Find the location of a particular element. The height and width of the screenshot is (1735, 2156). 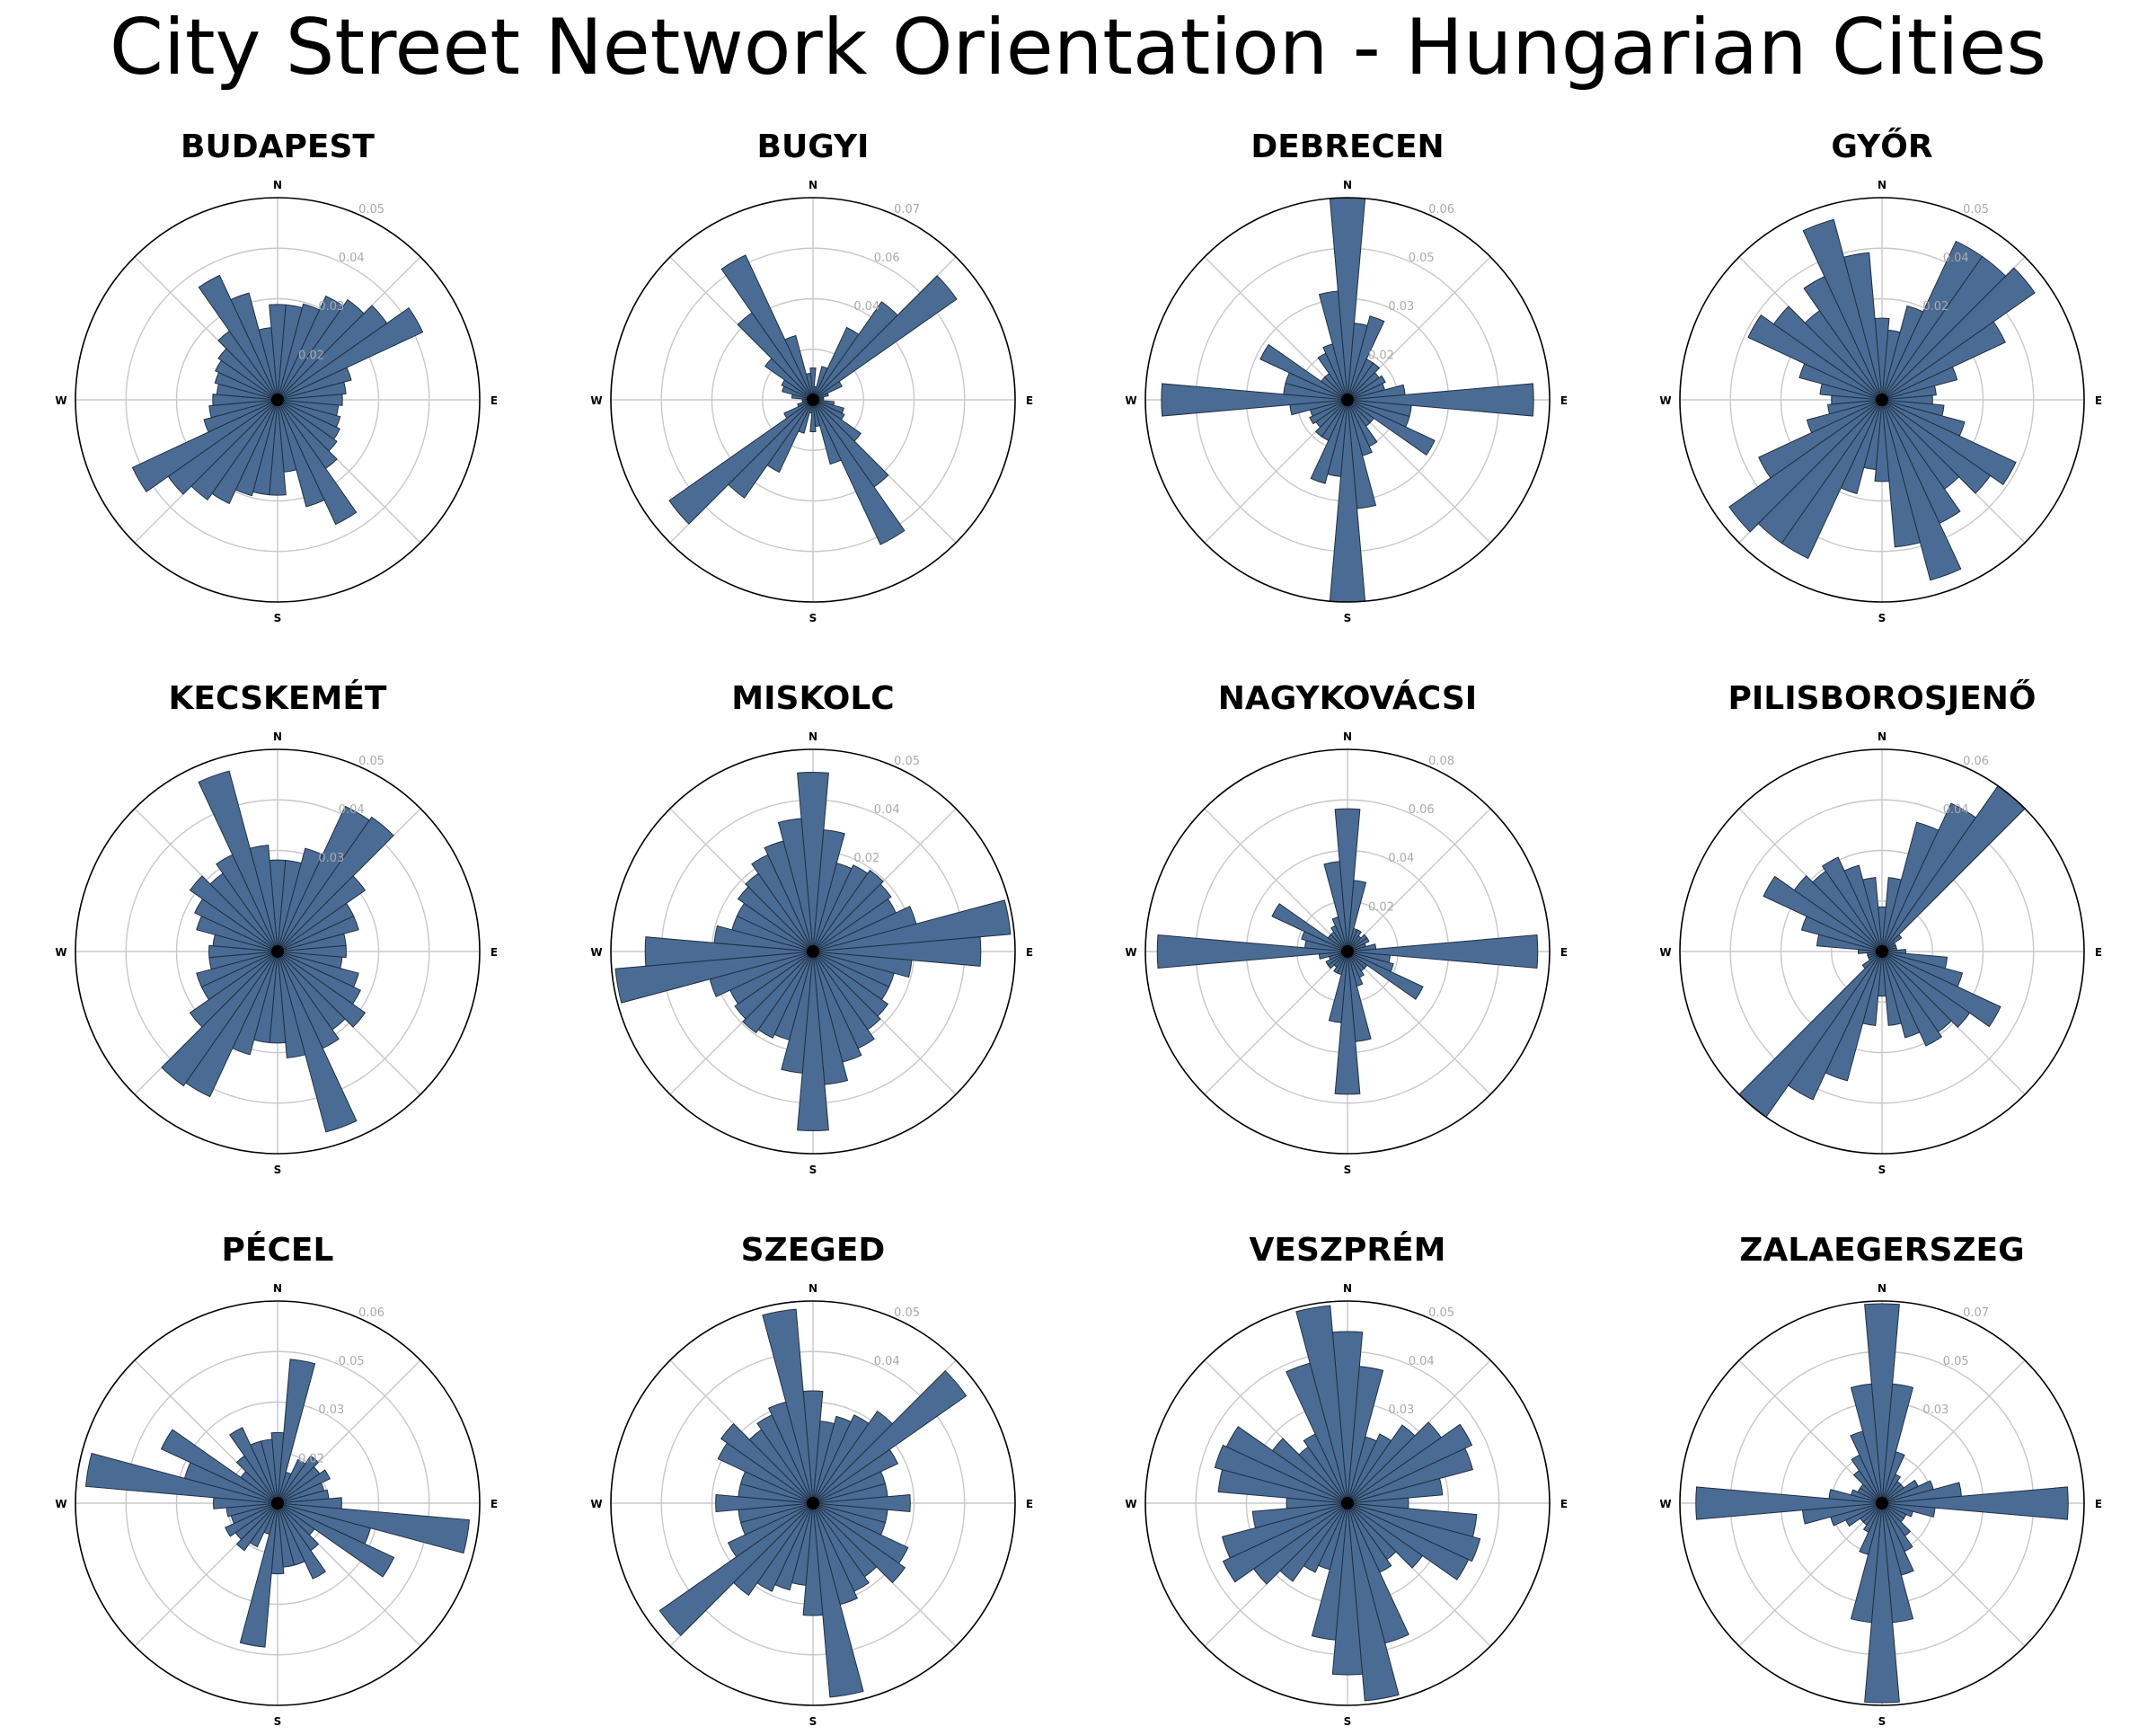

chart-title: BUGYI is located at coordinates (813, 146).